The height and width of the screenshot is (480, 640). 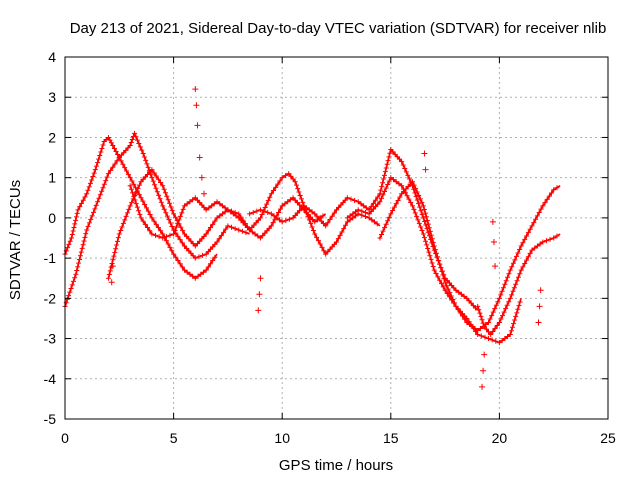 What do you see at coordinates (65, 438) in the screenshot?
I see `x-tick-label: 0` at bounding box center [65, 438].